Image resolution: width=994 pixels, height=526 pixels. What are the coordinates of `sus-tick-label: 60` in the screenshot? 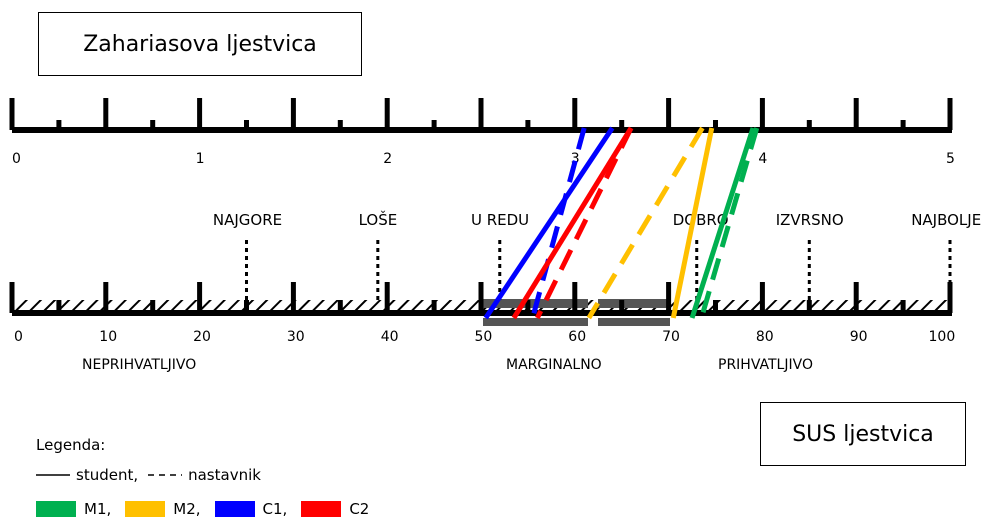 It's located at (577, 337).